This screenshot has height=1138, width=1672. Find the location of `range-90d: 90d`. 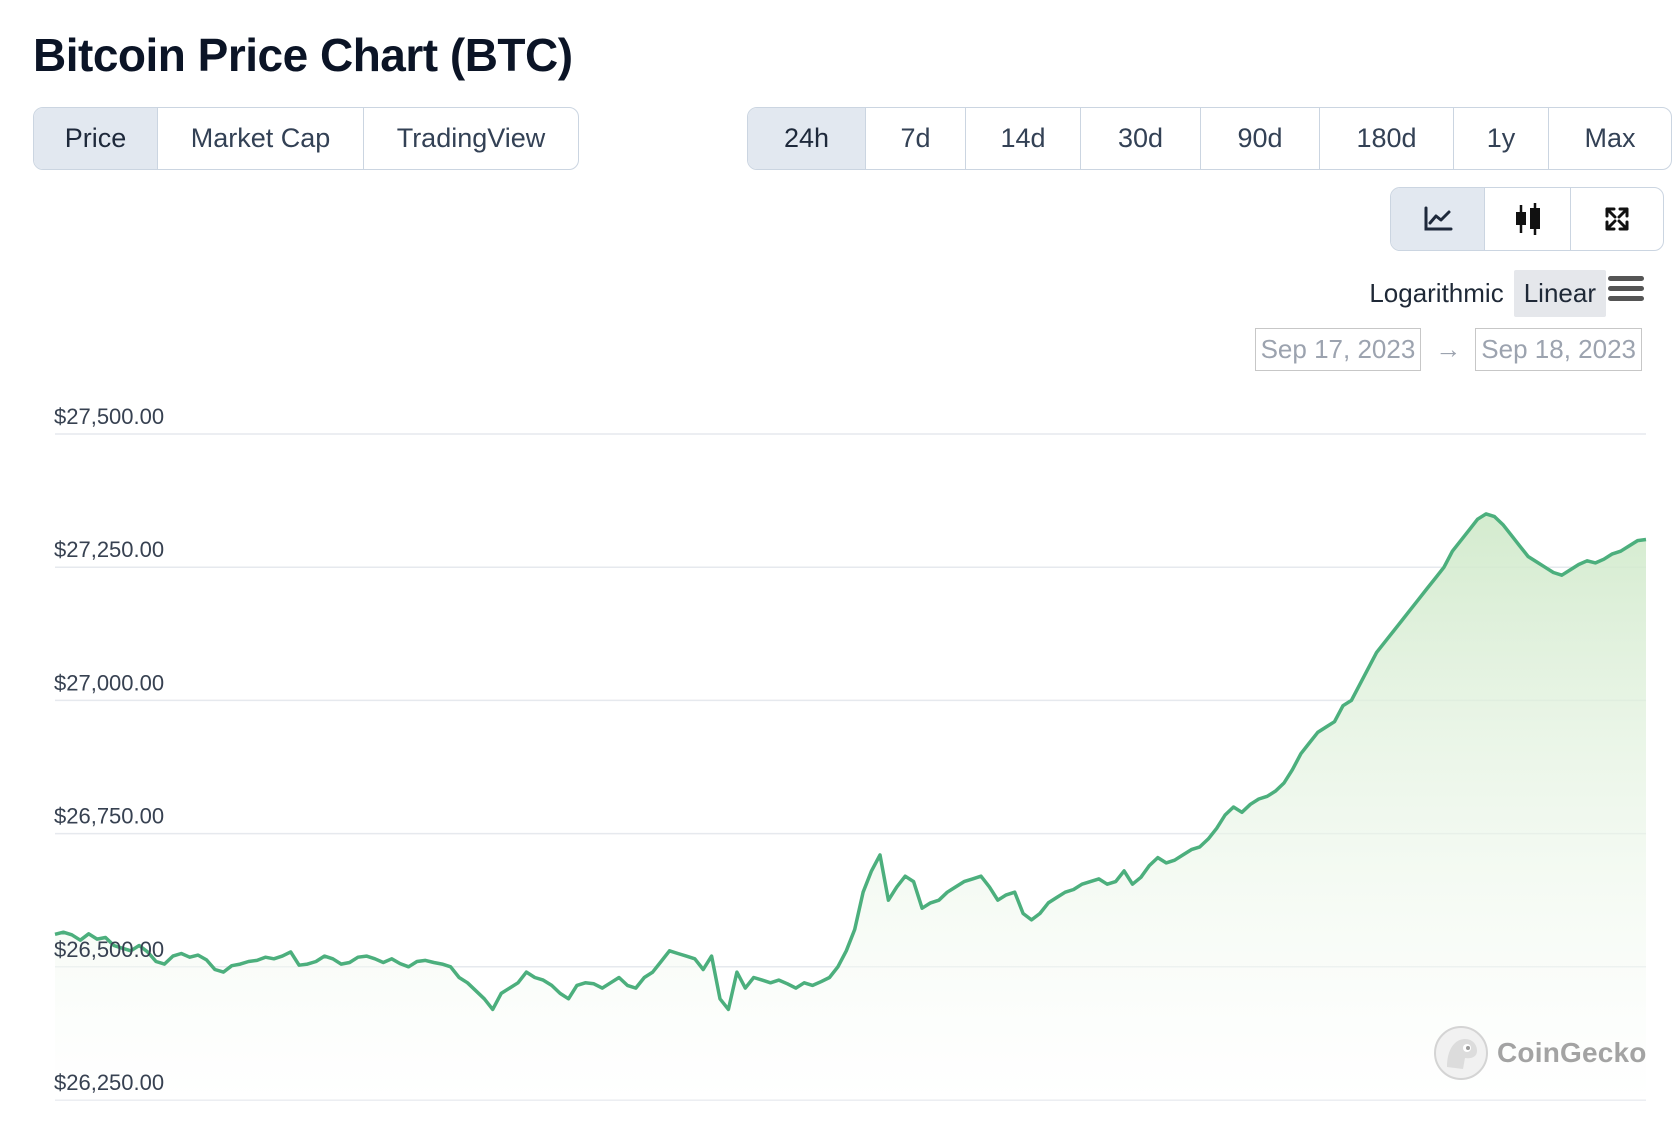

range-90d: 90d is located at coordinates (1260, 138).